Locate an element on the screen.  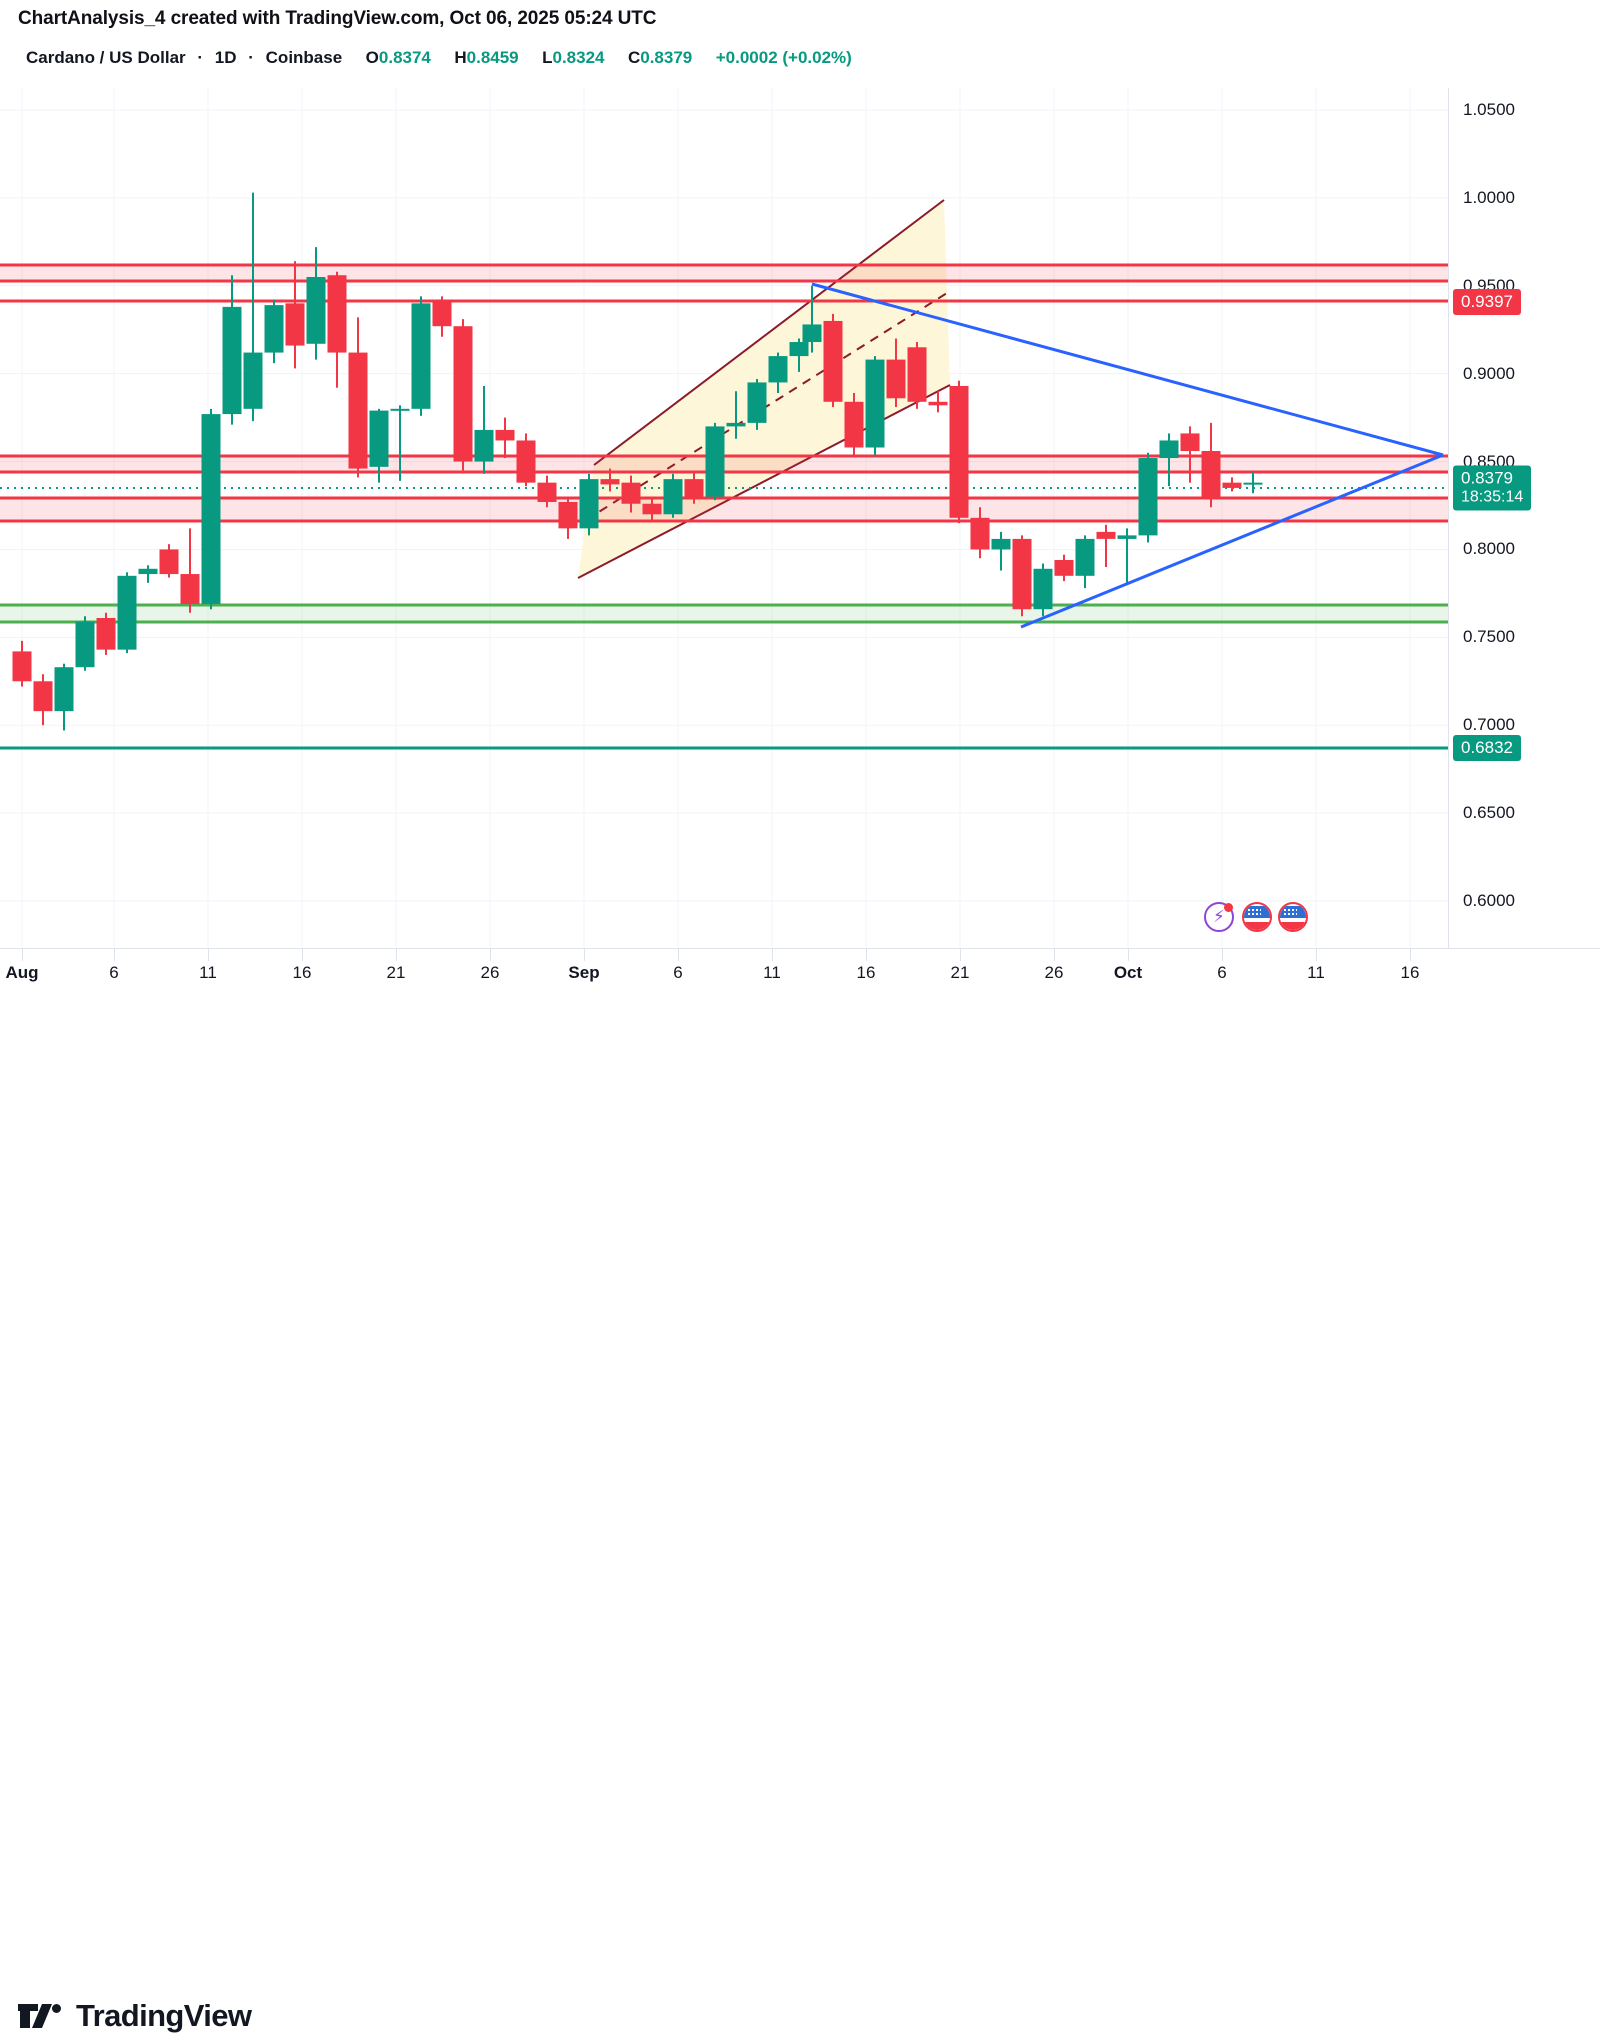
last-price-tag-value: 0.8379 is located at coordinates (1487, 478).